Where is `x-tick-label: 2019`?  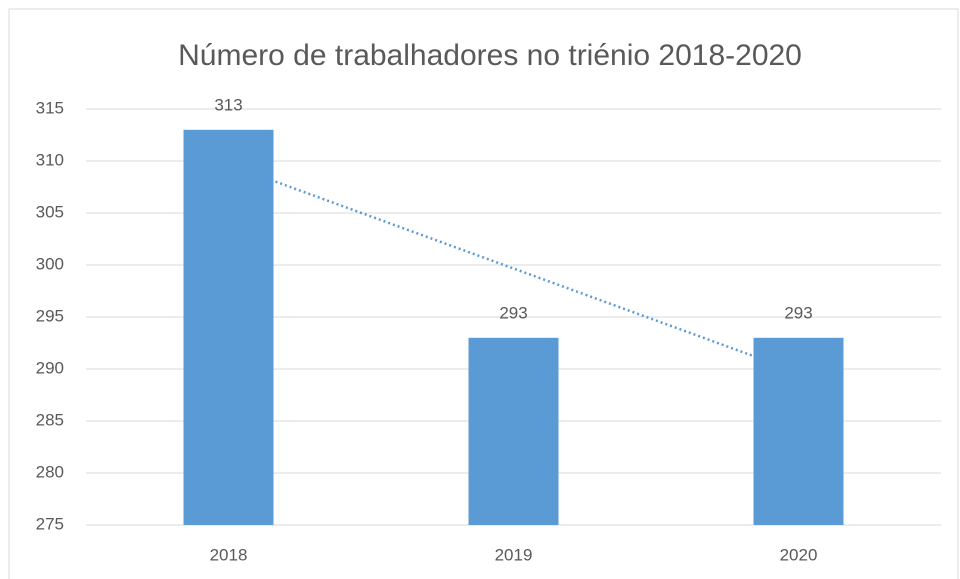
x-tick-label: 2019 is located at coordinates (514, 554).